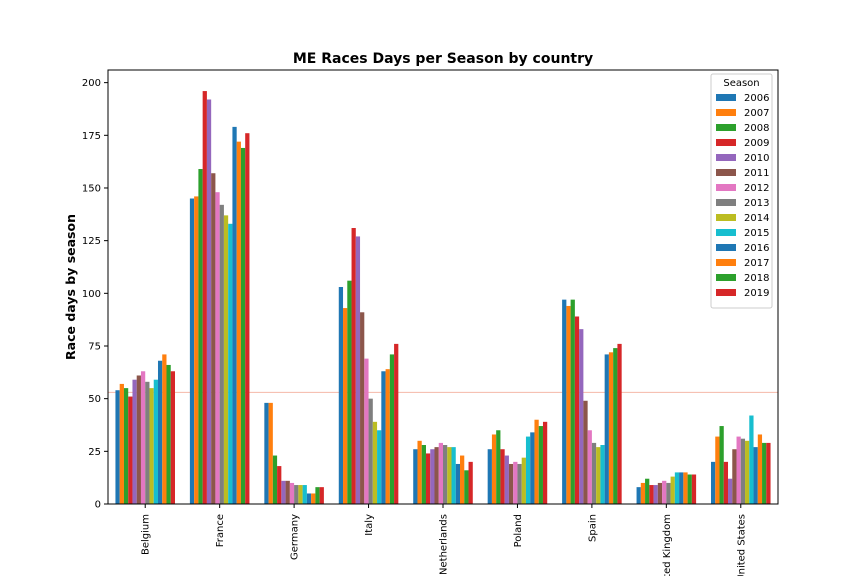  I want to click on bar-france-2011, so click(213, 338).